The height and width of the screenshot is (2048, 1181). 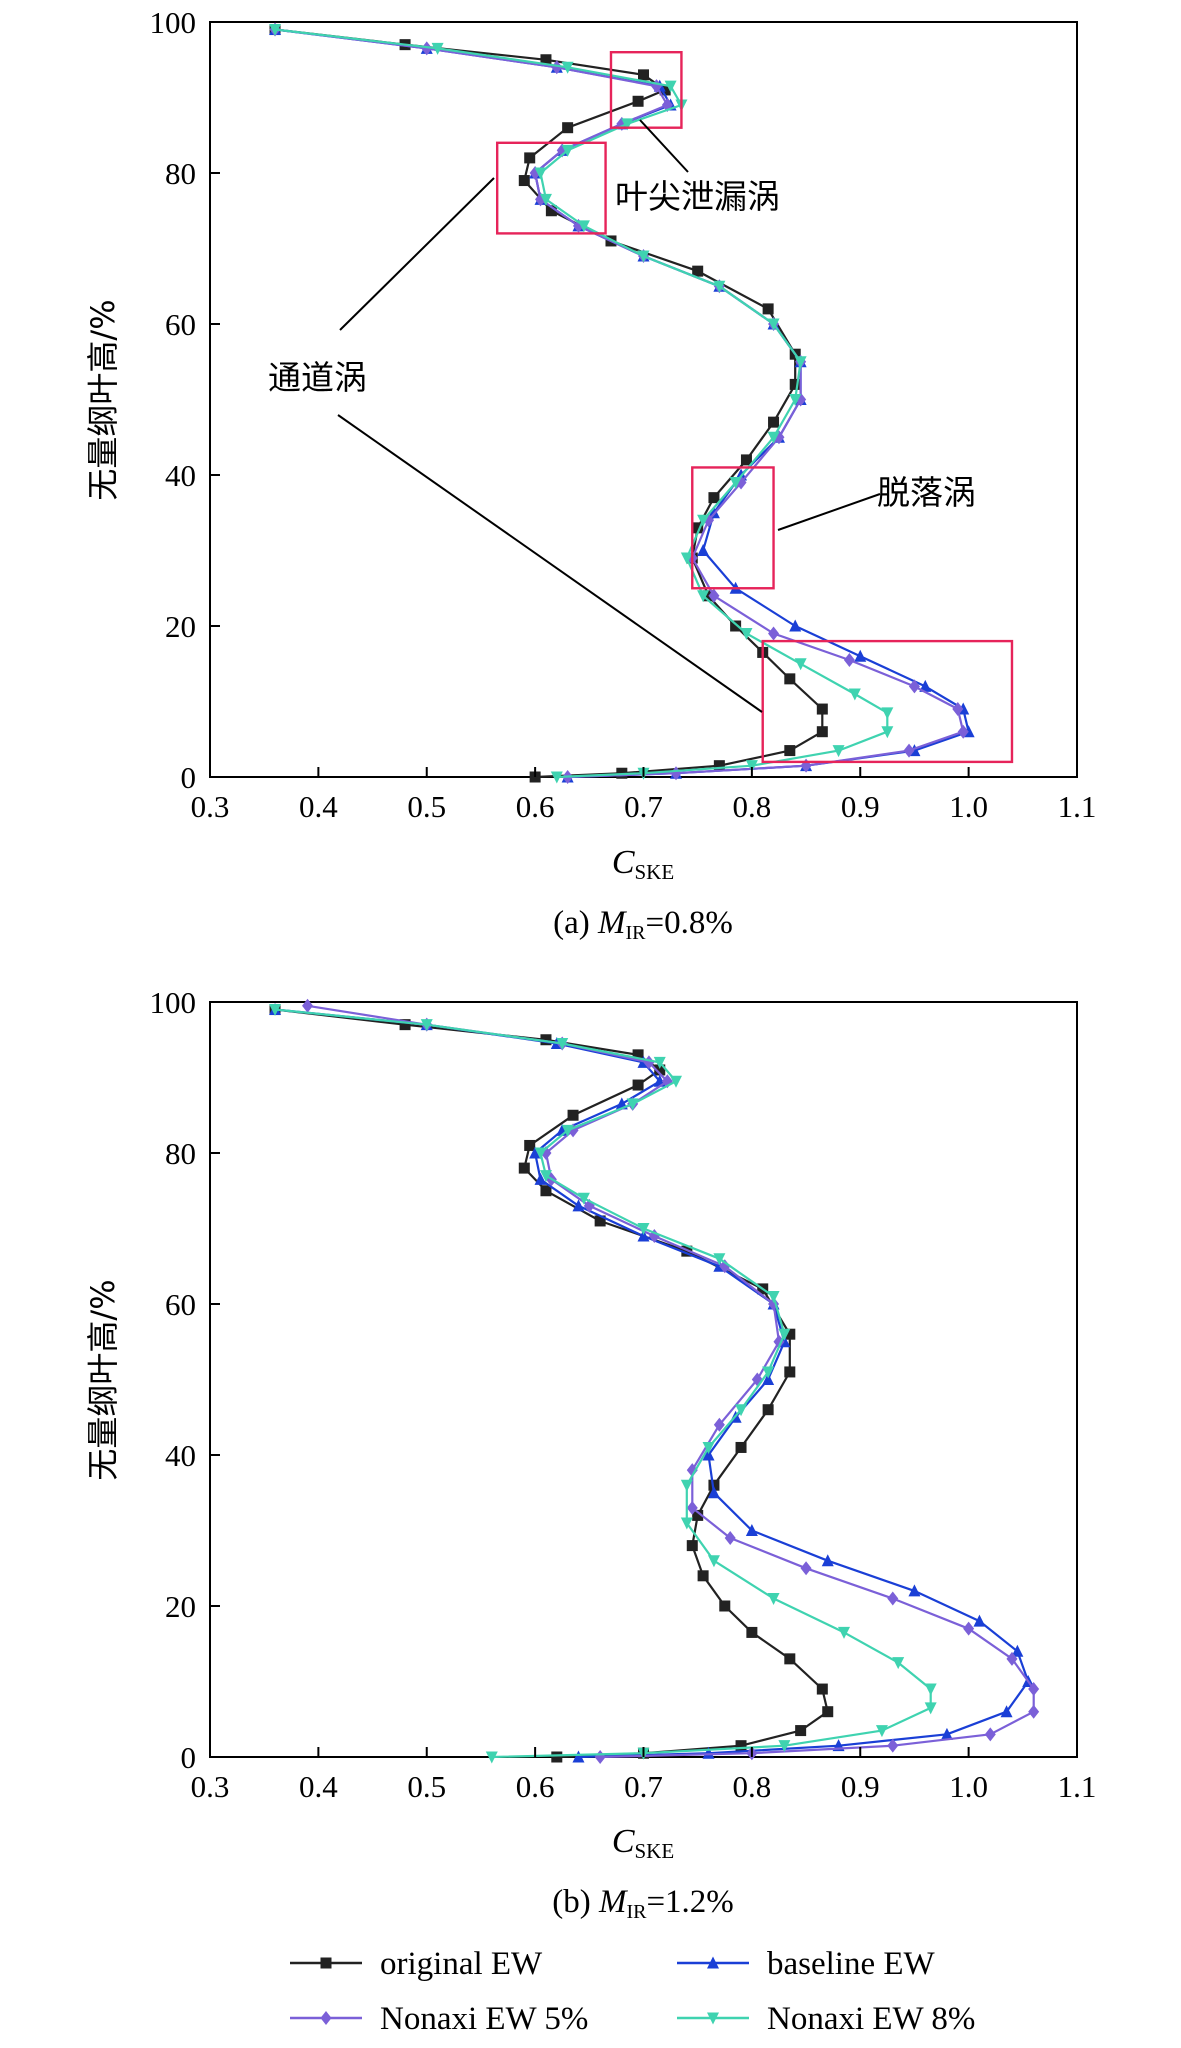 I want to click on legend-symbol, so click(x=713, y=1962).